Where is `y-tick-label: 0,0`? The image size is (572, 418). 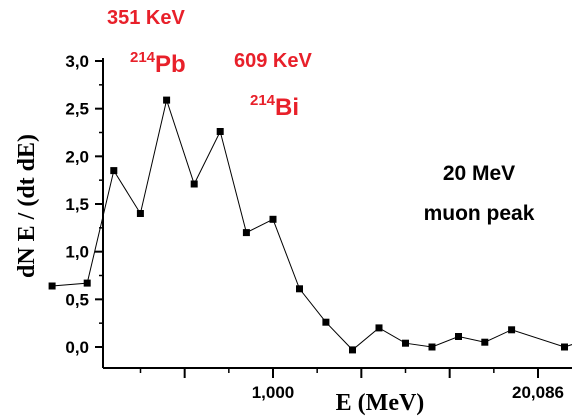 y-tick-label: 0,0 is located at coordinates (77, 347).